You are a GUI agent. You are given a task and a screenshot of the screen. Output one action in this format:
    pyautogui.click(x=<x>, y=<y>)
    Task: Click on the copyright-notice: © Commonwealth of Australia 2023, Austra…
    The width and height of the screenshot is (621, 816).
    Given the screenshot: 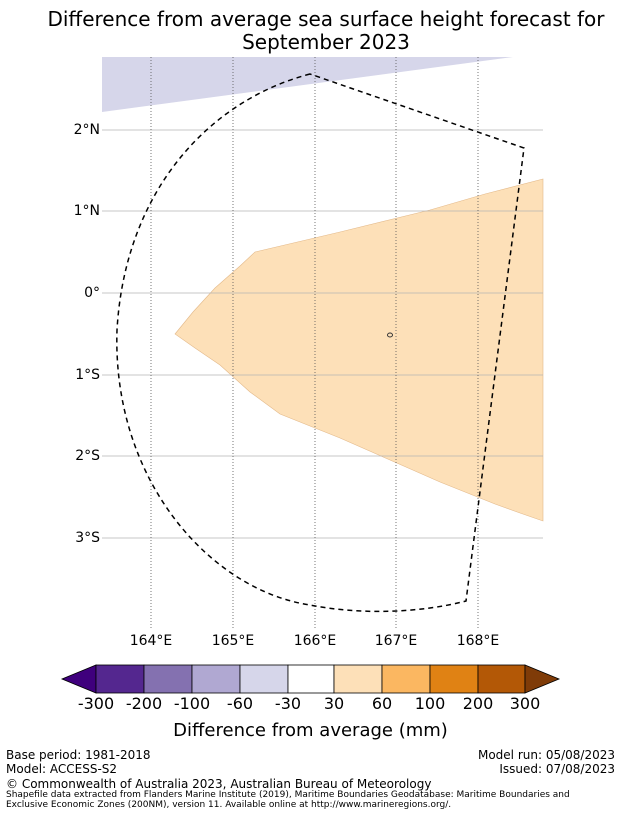 What is the action you would take?
    pyautogui.click(x=219, y=784)
    